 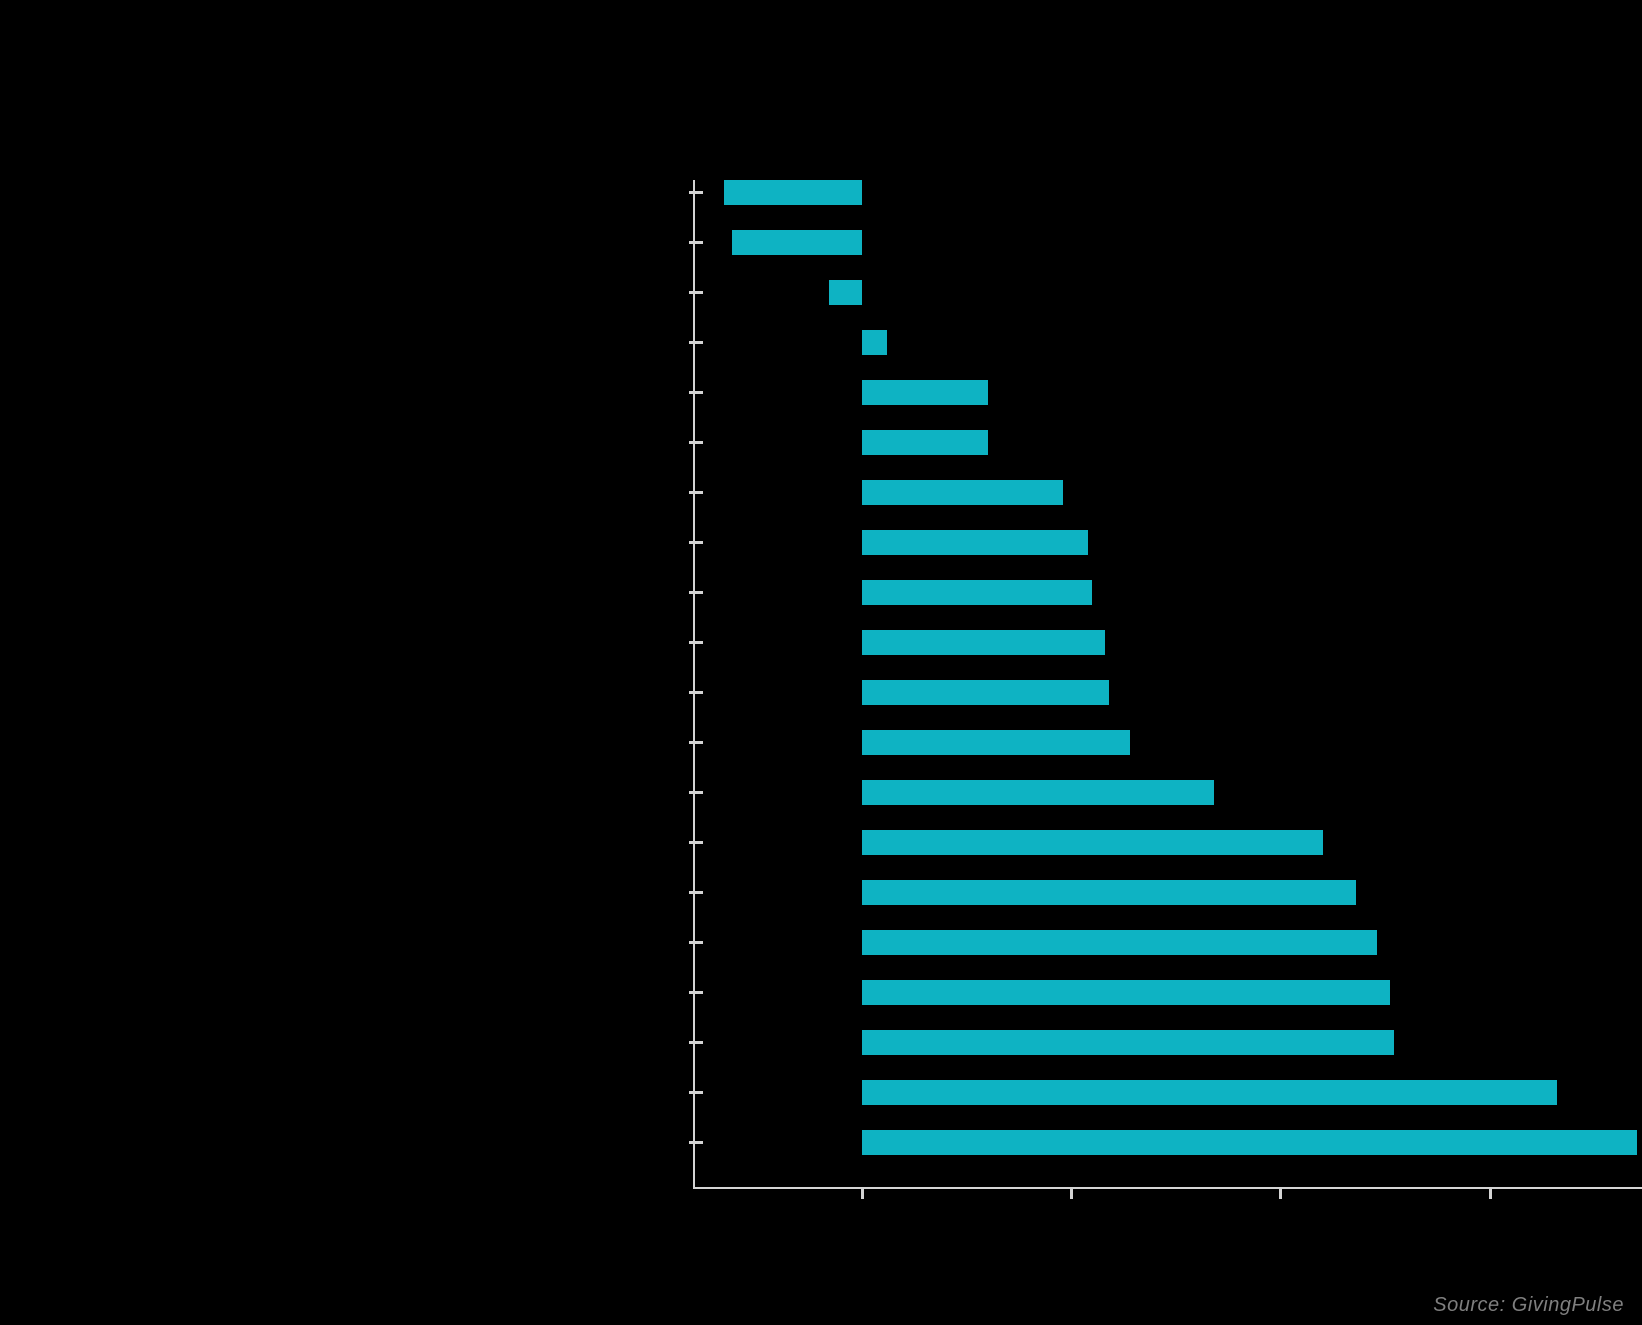 I want to click on x-axis, so click(x=1167, y=1188).